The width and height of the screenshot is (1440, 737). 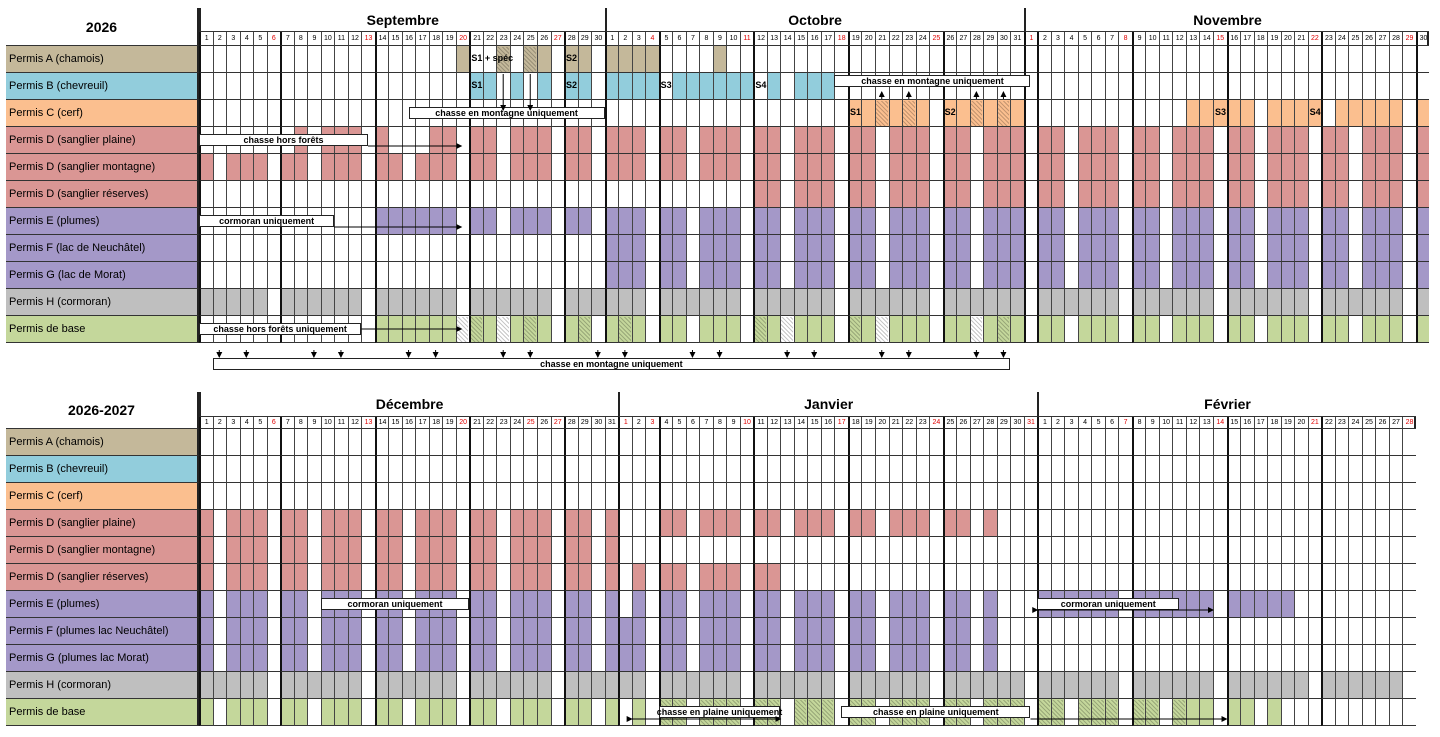 I want to click on day-number: 27, so click(x=557, y=39).